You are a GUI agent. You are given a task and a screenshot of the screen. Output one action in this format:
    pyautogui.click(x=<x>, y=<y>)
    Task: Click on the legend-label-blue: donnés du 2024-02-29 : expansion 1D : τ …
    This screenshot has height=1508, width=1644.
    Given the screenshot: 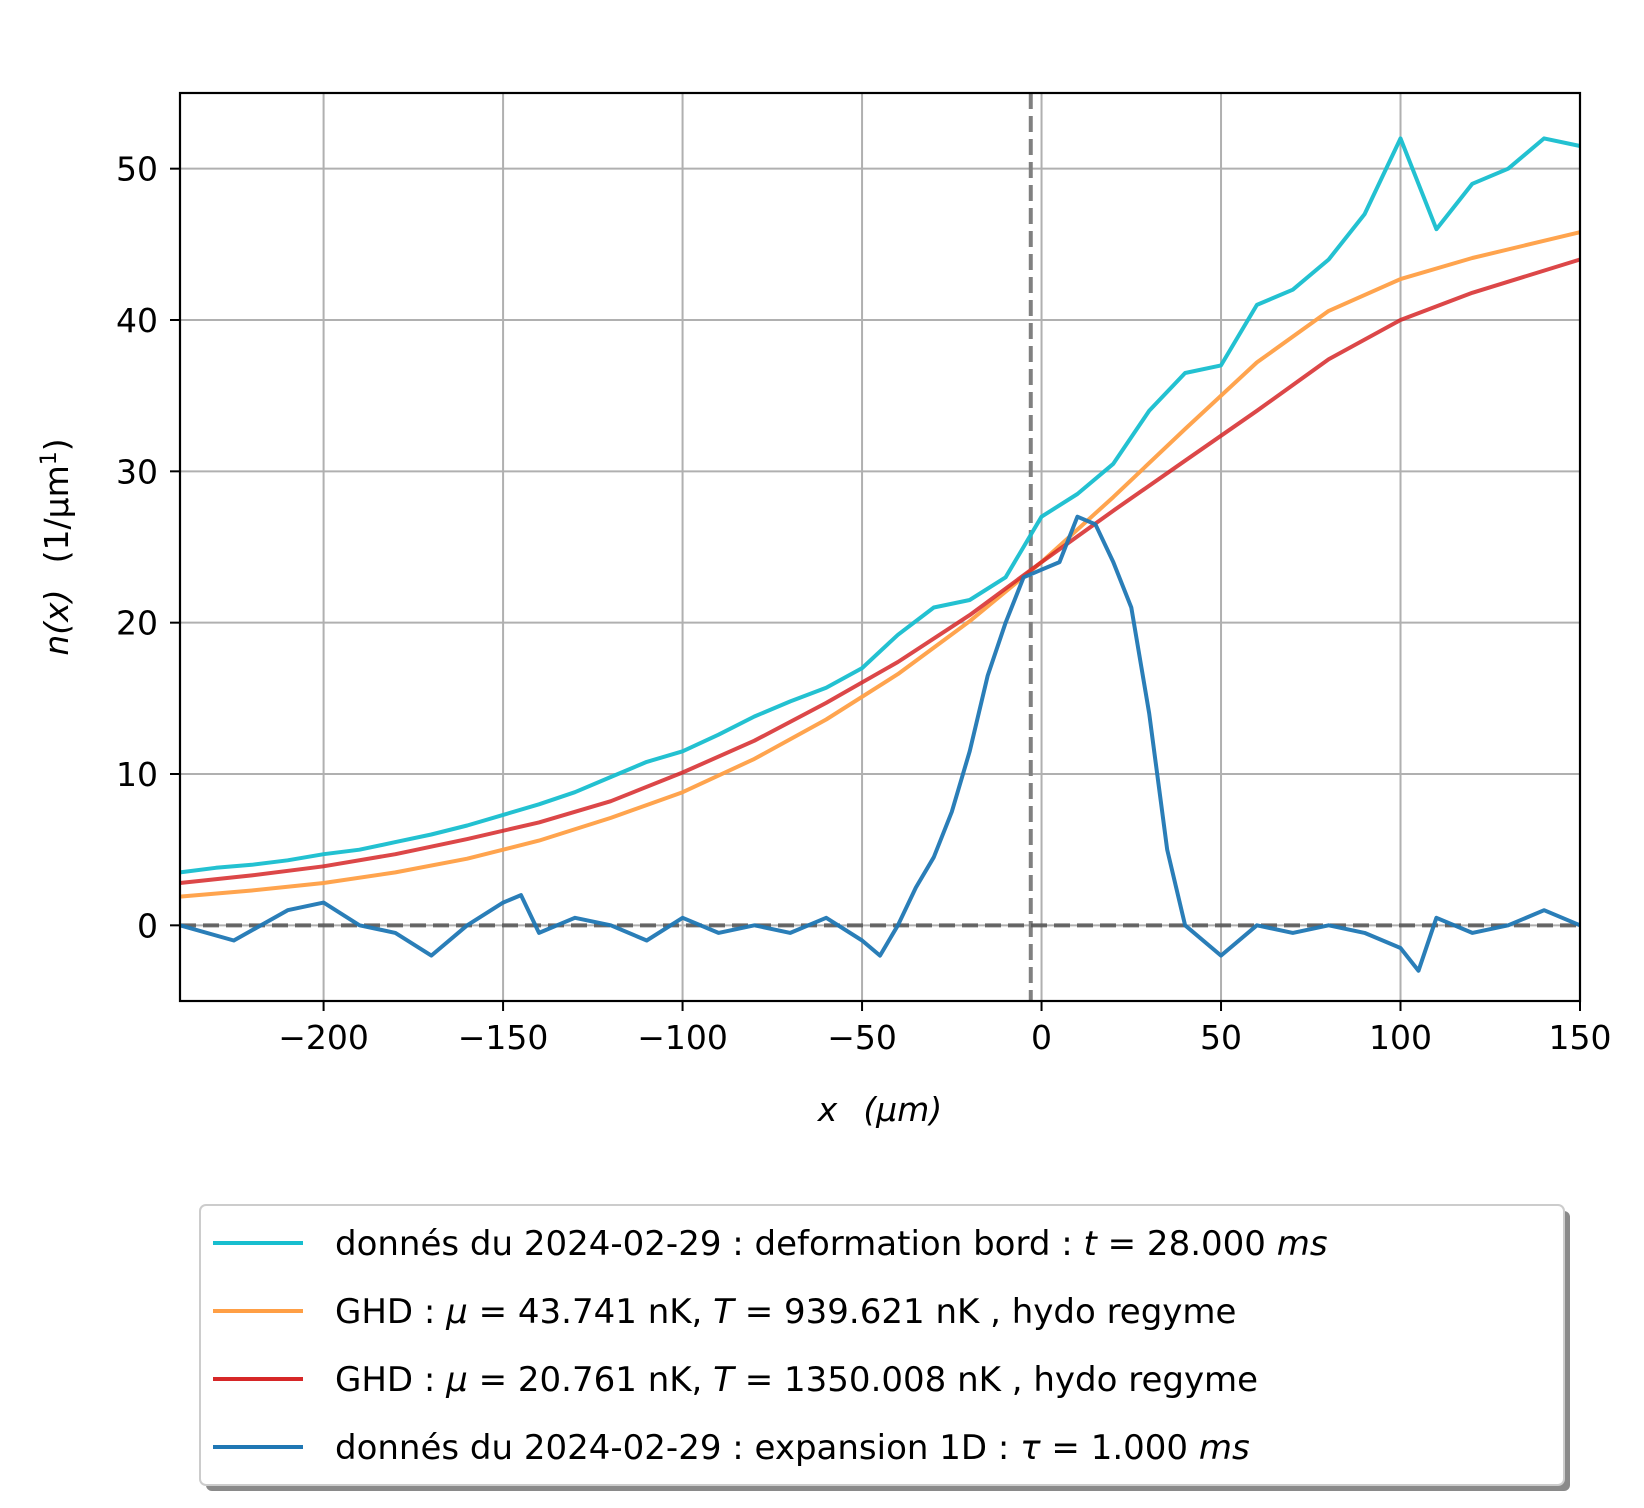 What is the action you would take?
    pyautogui.click(x=792, y=1448)
    